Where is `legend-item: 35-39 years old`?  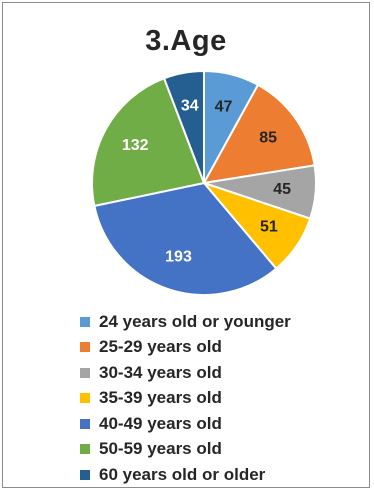
legend-item: 35-39 years old is located at coordinates (185, 399).